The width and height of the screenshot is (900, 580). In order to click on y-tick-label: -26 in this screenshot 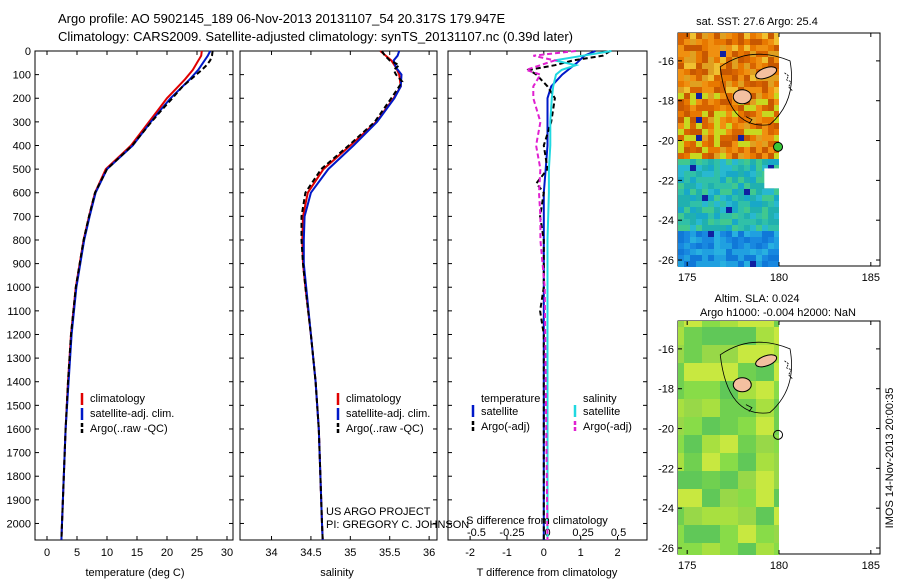, I will do `click(666, 261)`.